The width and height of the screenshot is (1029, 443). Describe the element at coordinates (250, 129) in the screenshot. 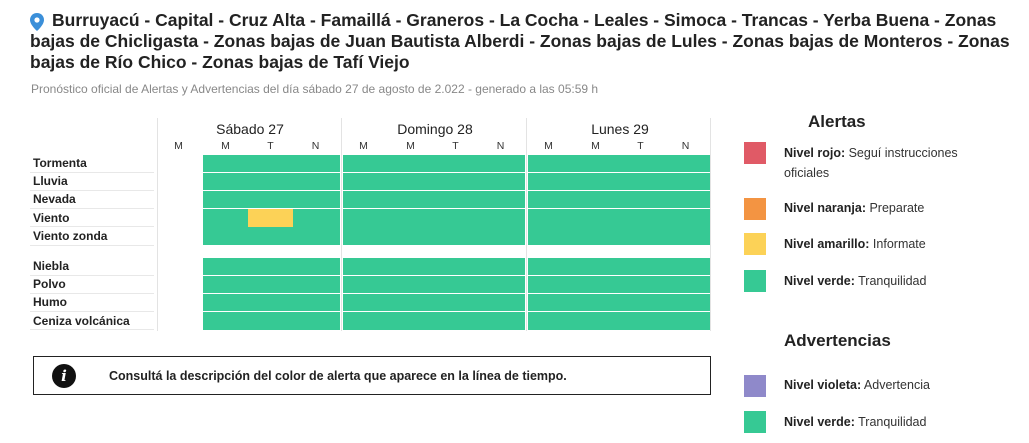

I see `day-label: Sábado 27` at that location.